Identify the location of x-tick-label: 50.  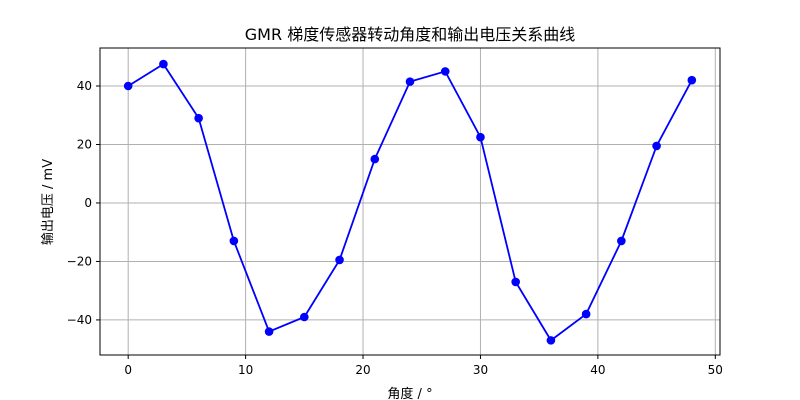
(715, 370).